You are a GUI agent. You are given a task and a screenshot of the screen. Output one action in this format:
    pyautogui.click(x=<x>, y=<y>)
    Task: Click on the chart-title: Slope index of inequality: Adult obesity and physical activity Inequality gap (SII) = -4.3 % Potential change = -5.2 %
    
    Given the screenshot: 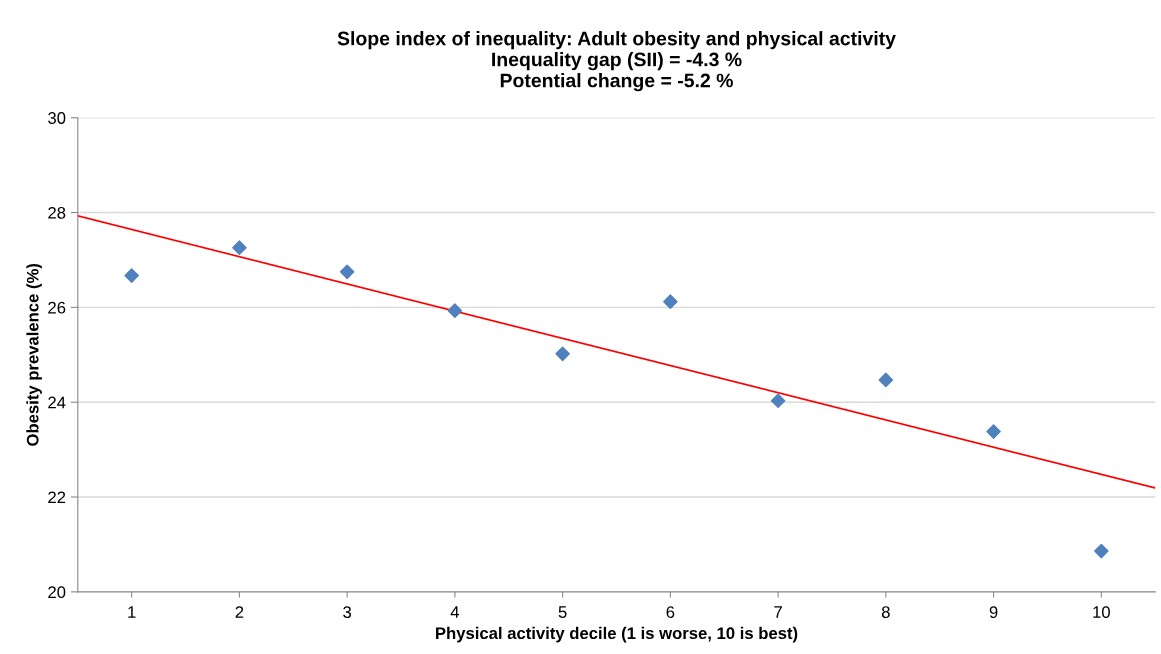 What is the action you would take?
    pyautogui.click(x=616, y=61)
    